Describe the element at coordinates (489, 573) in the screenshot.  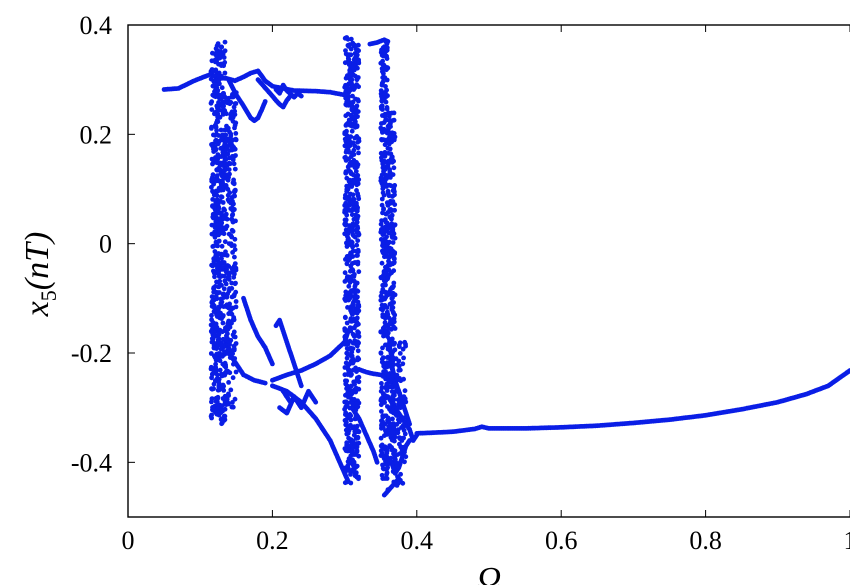
I see `x-axis-label: Ω` at that location.